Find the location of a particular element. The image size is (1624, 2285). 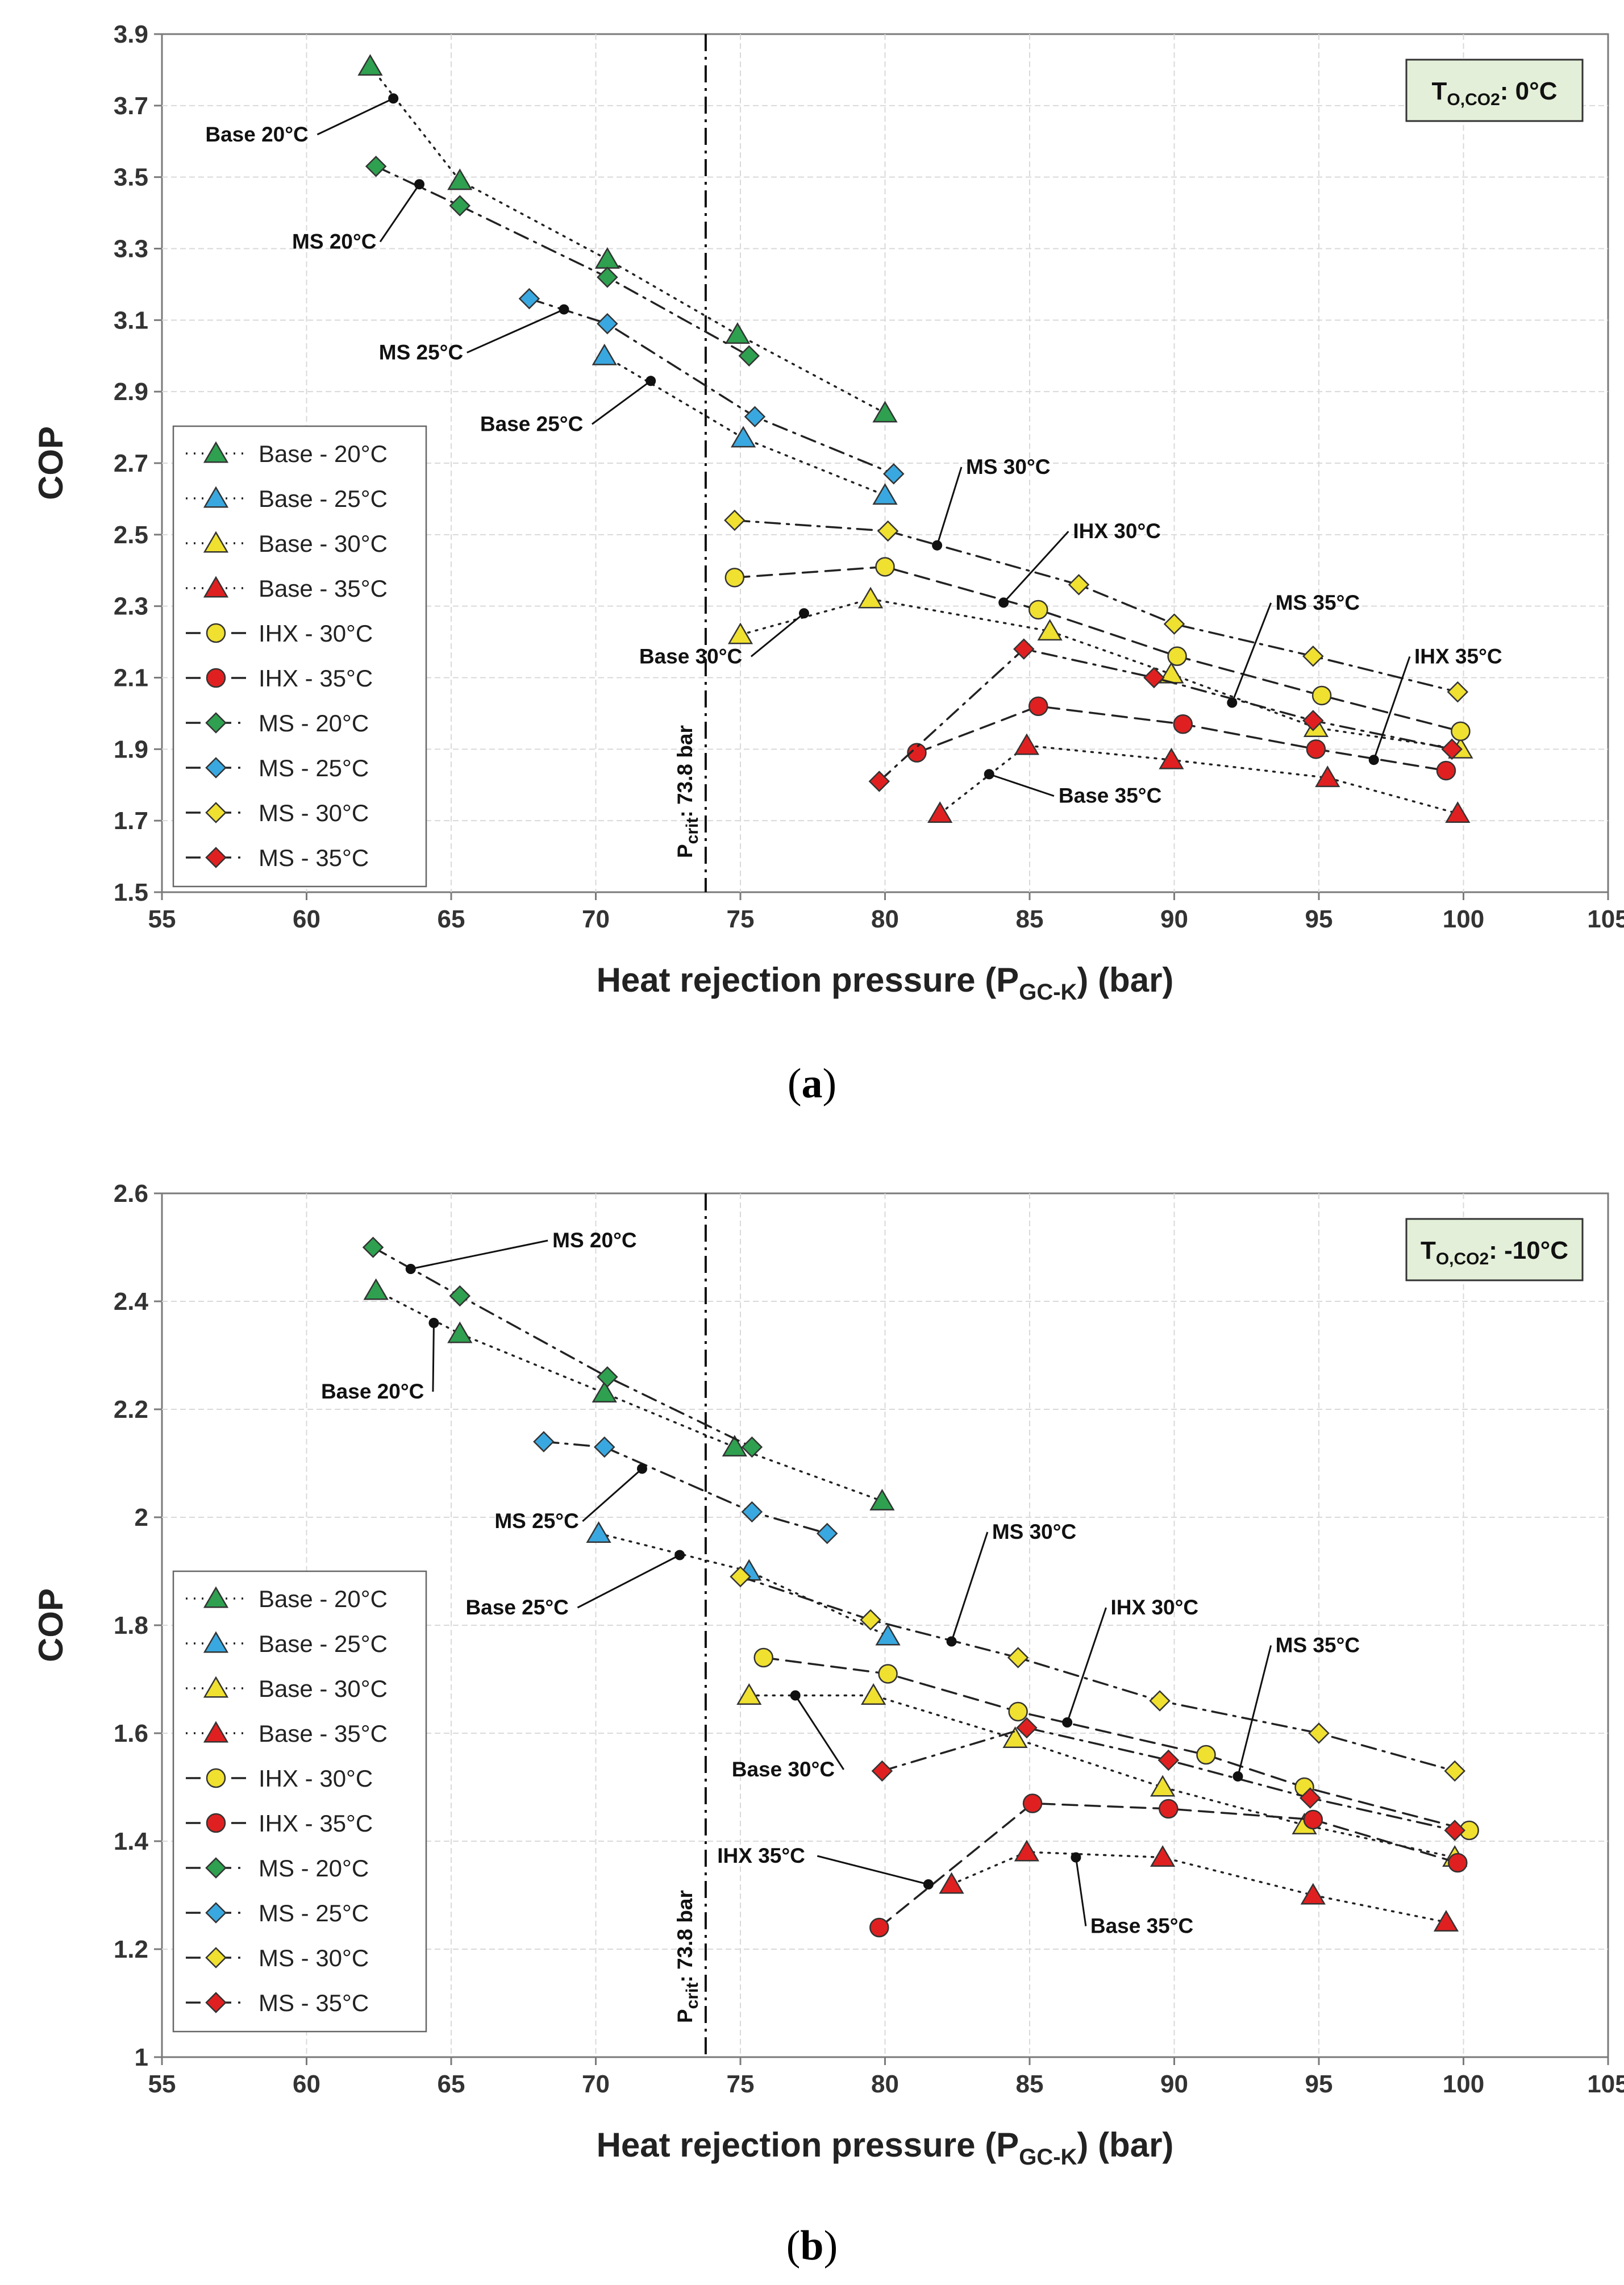

annotation-base-20c: Base 20°C is located at coordinates (380, 1360).